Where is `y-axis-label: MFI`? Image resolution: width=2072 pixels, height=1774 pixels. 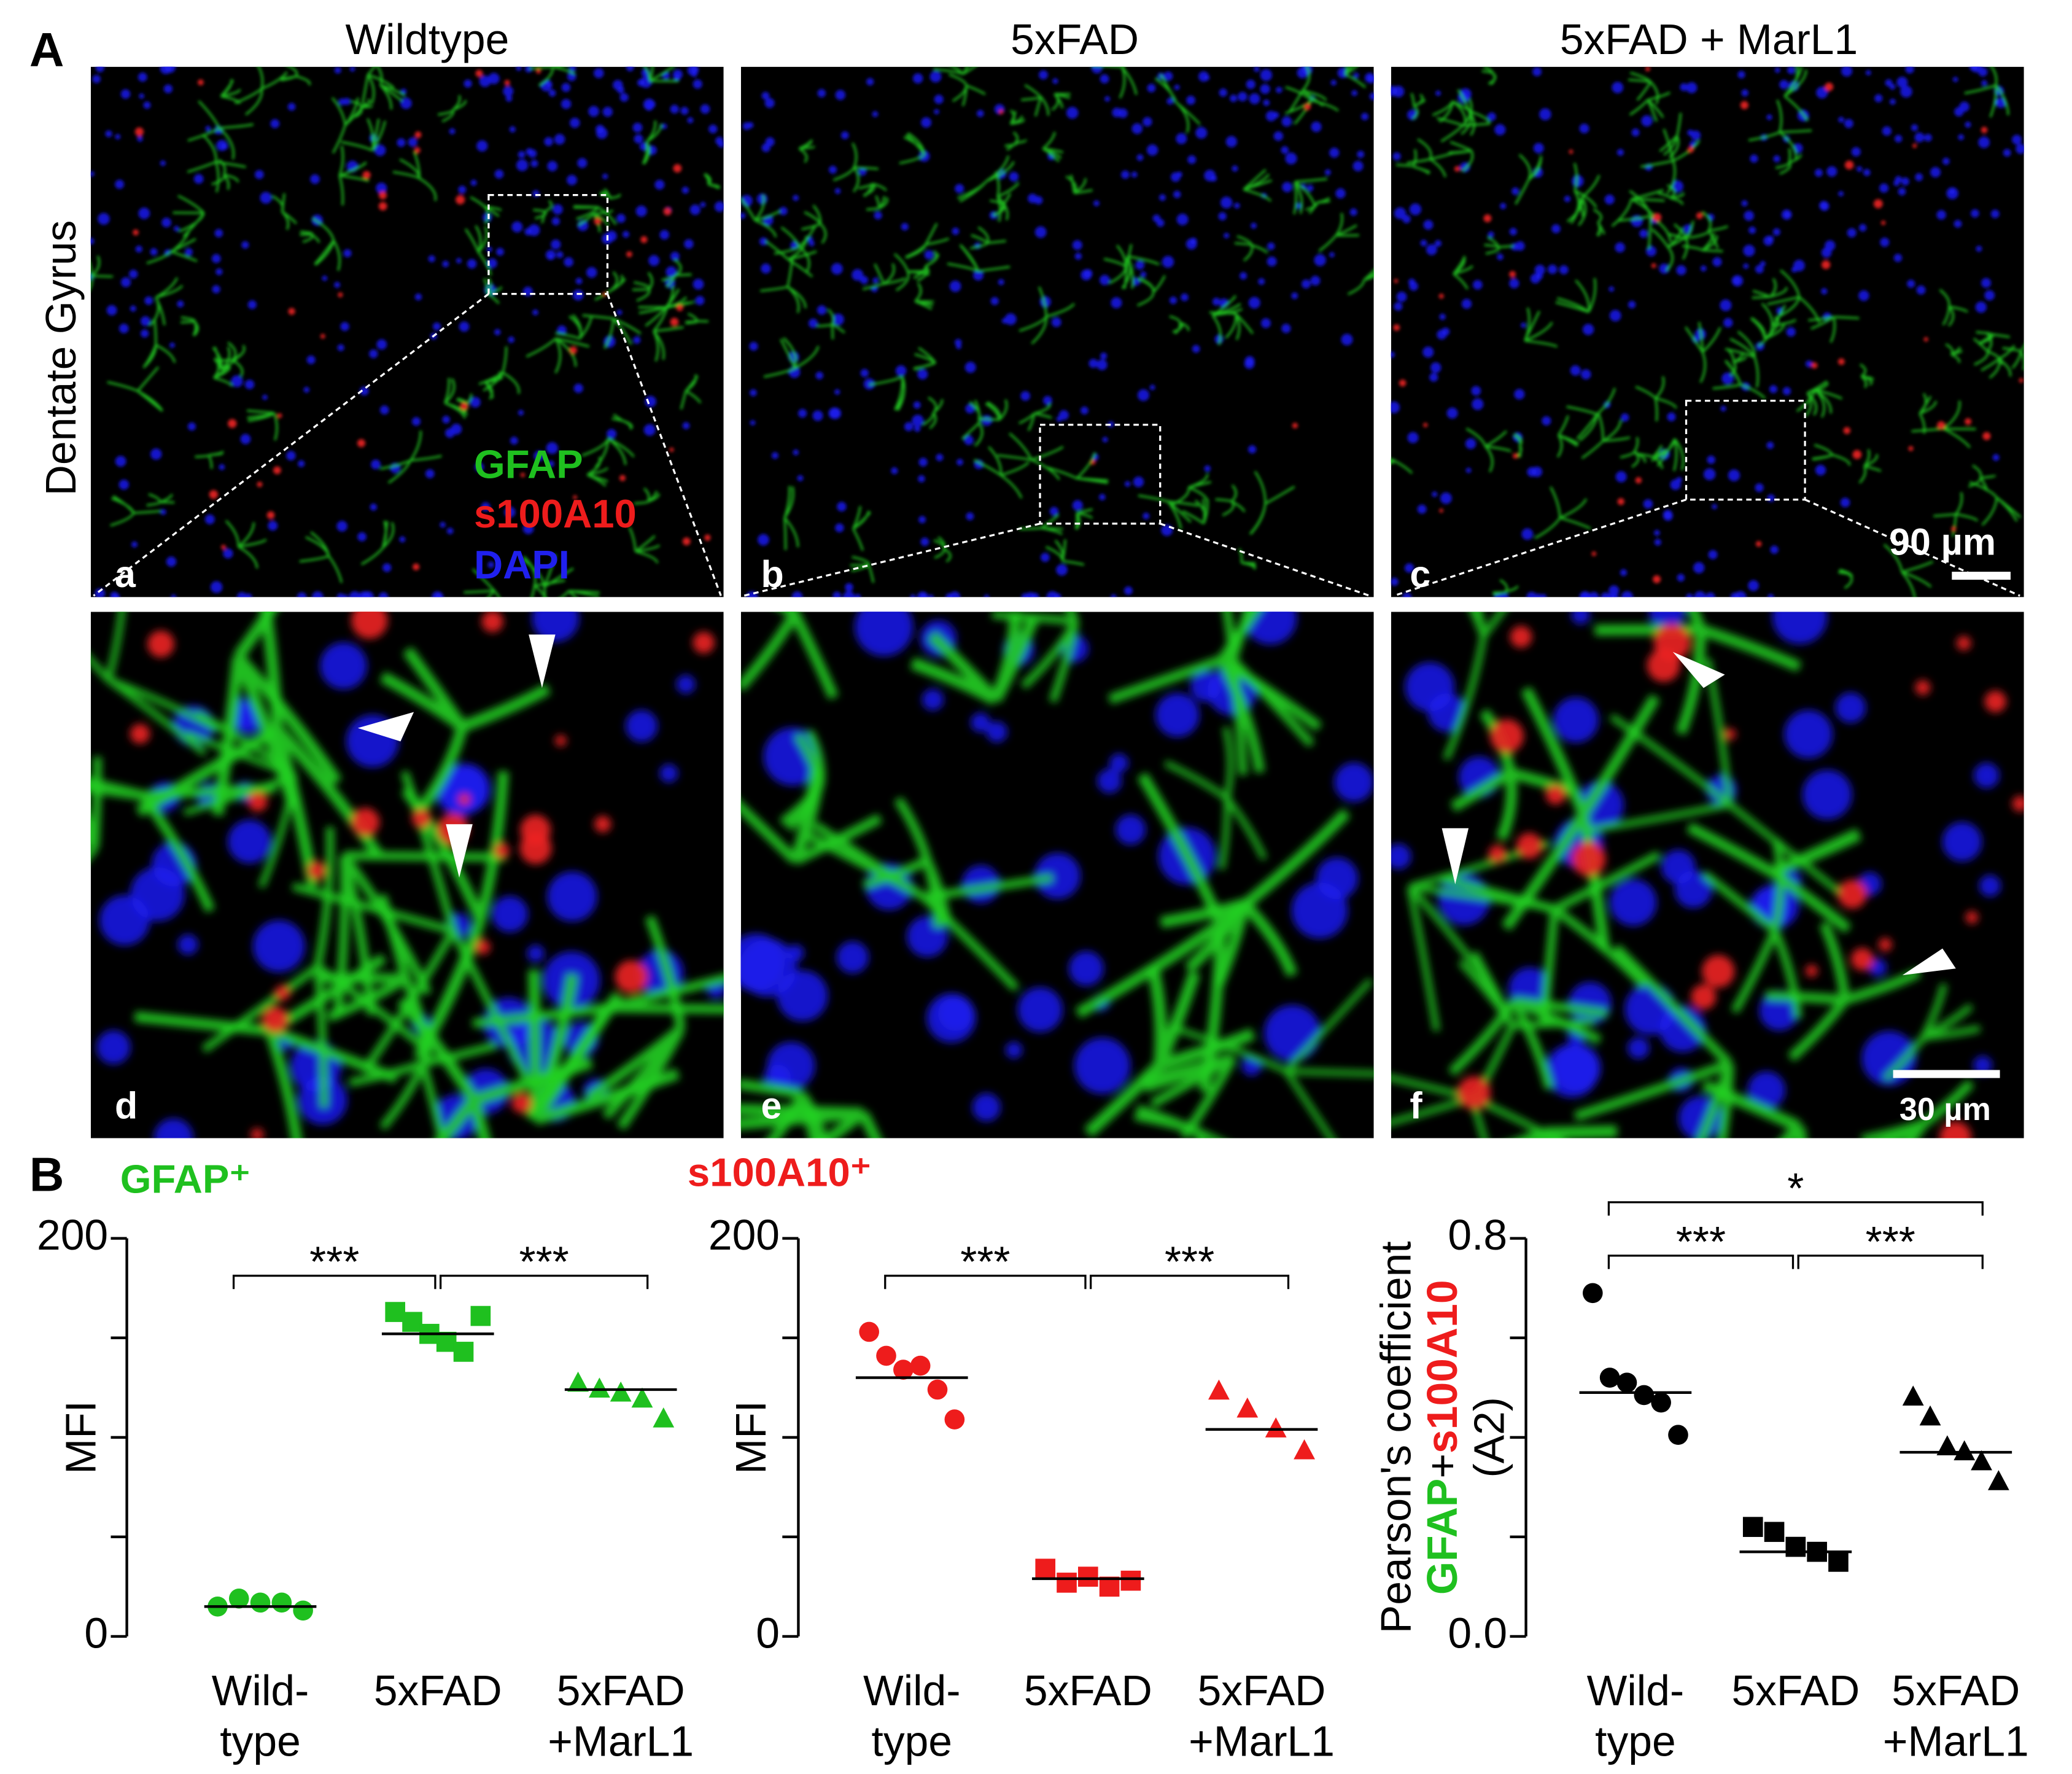
y-axis-label: MFI is located at coordinates (751, 1438).